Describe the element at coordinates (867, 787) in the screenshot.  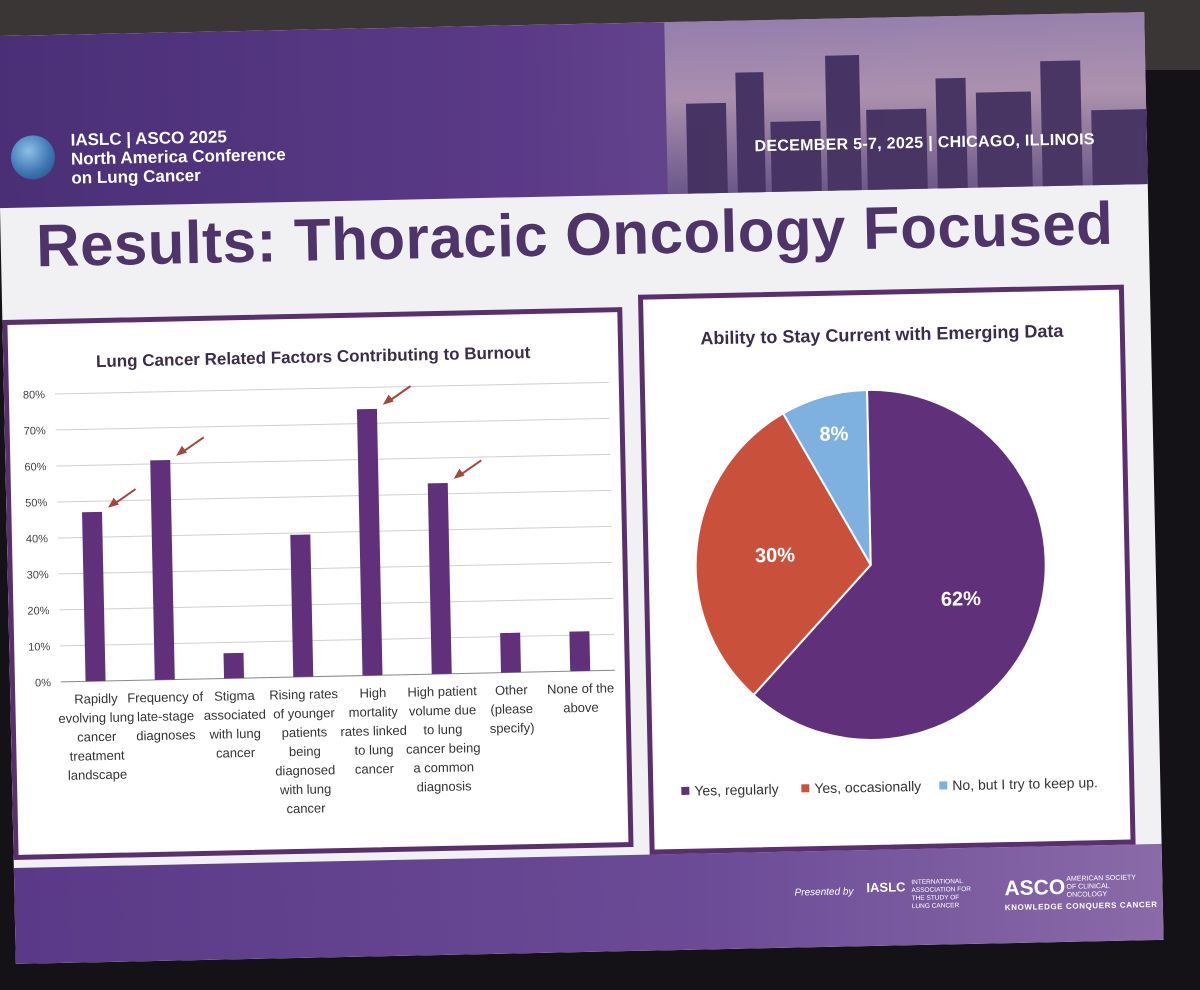
I see `legend-label: Yes, occasionally` at that location.